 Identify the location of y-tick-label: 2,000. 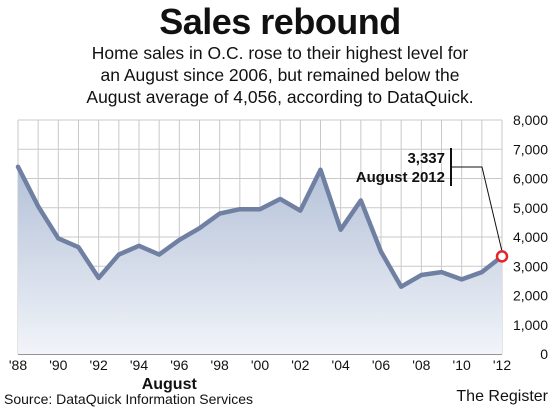
(530, 296).